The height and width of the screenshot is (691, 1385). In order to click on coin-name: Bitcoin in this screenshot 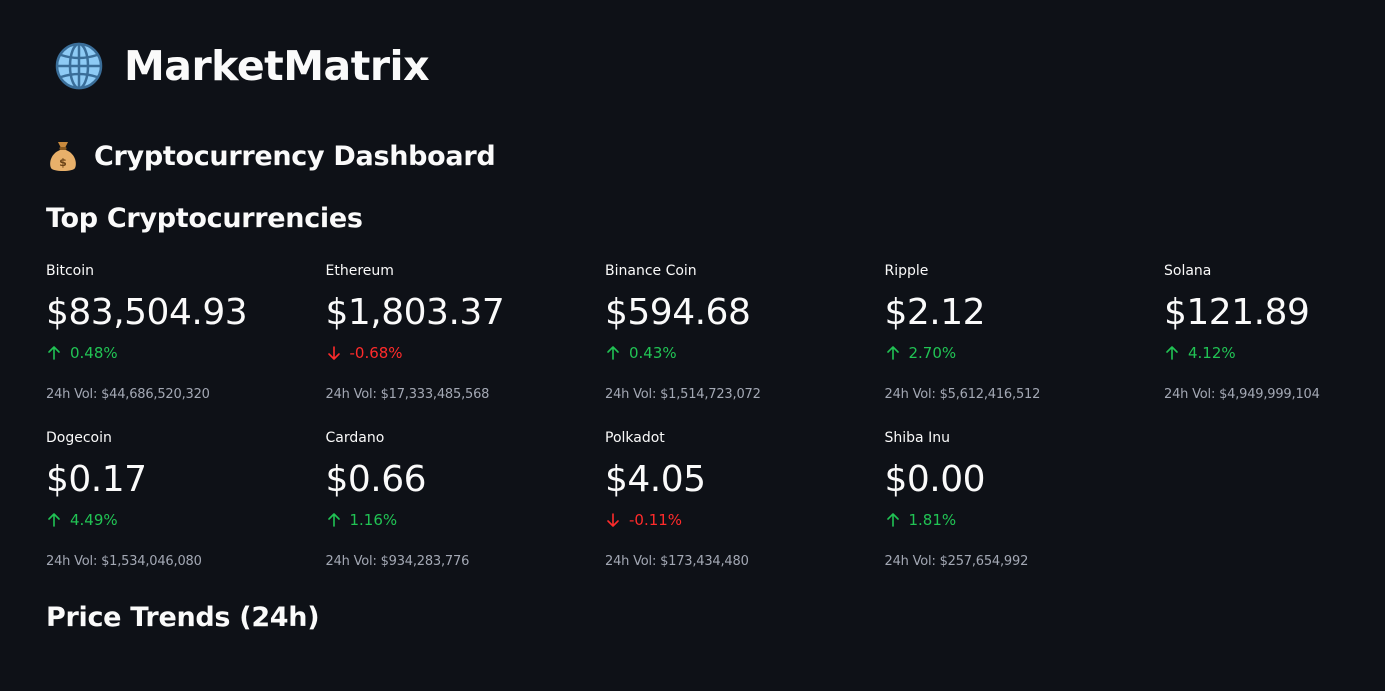, I will do `click(70, 271)`.